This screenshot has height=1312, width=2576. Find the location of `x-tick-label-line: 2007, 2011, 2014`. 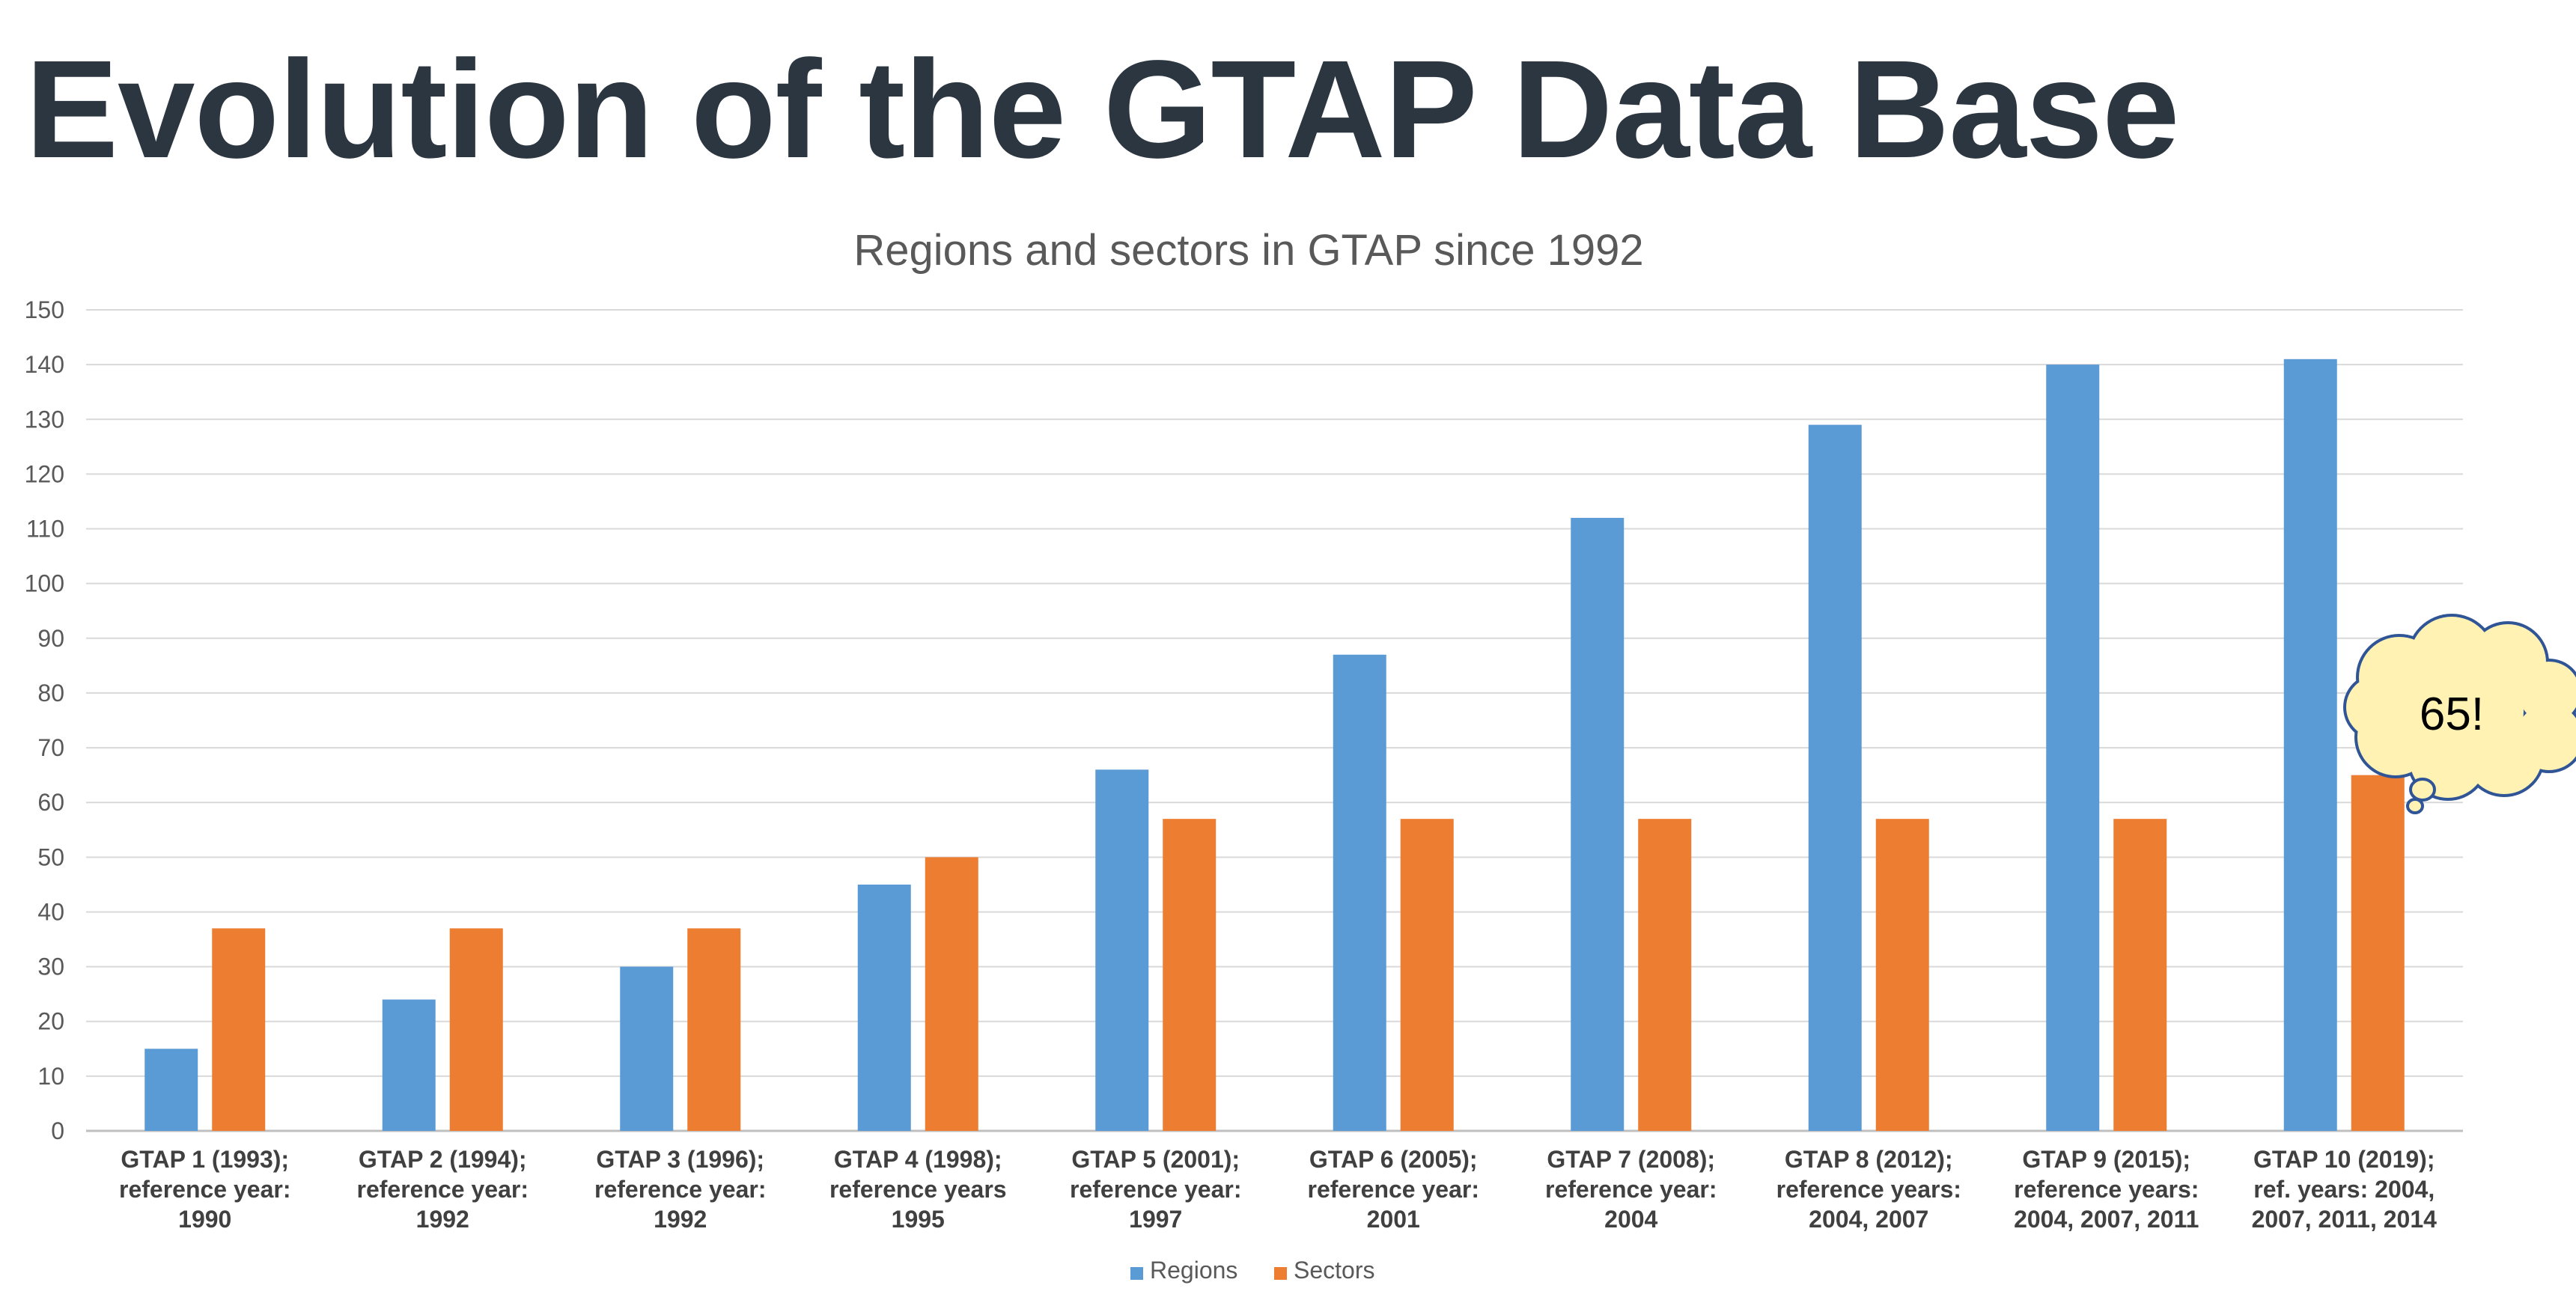

x-tick-label-line: 2007, 2011, 2014 is located at coordinates (2345, 1219).